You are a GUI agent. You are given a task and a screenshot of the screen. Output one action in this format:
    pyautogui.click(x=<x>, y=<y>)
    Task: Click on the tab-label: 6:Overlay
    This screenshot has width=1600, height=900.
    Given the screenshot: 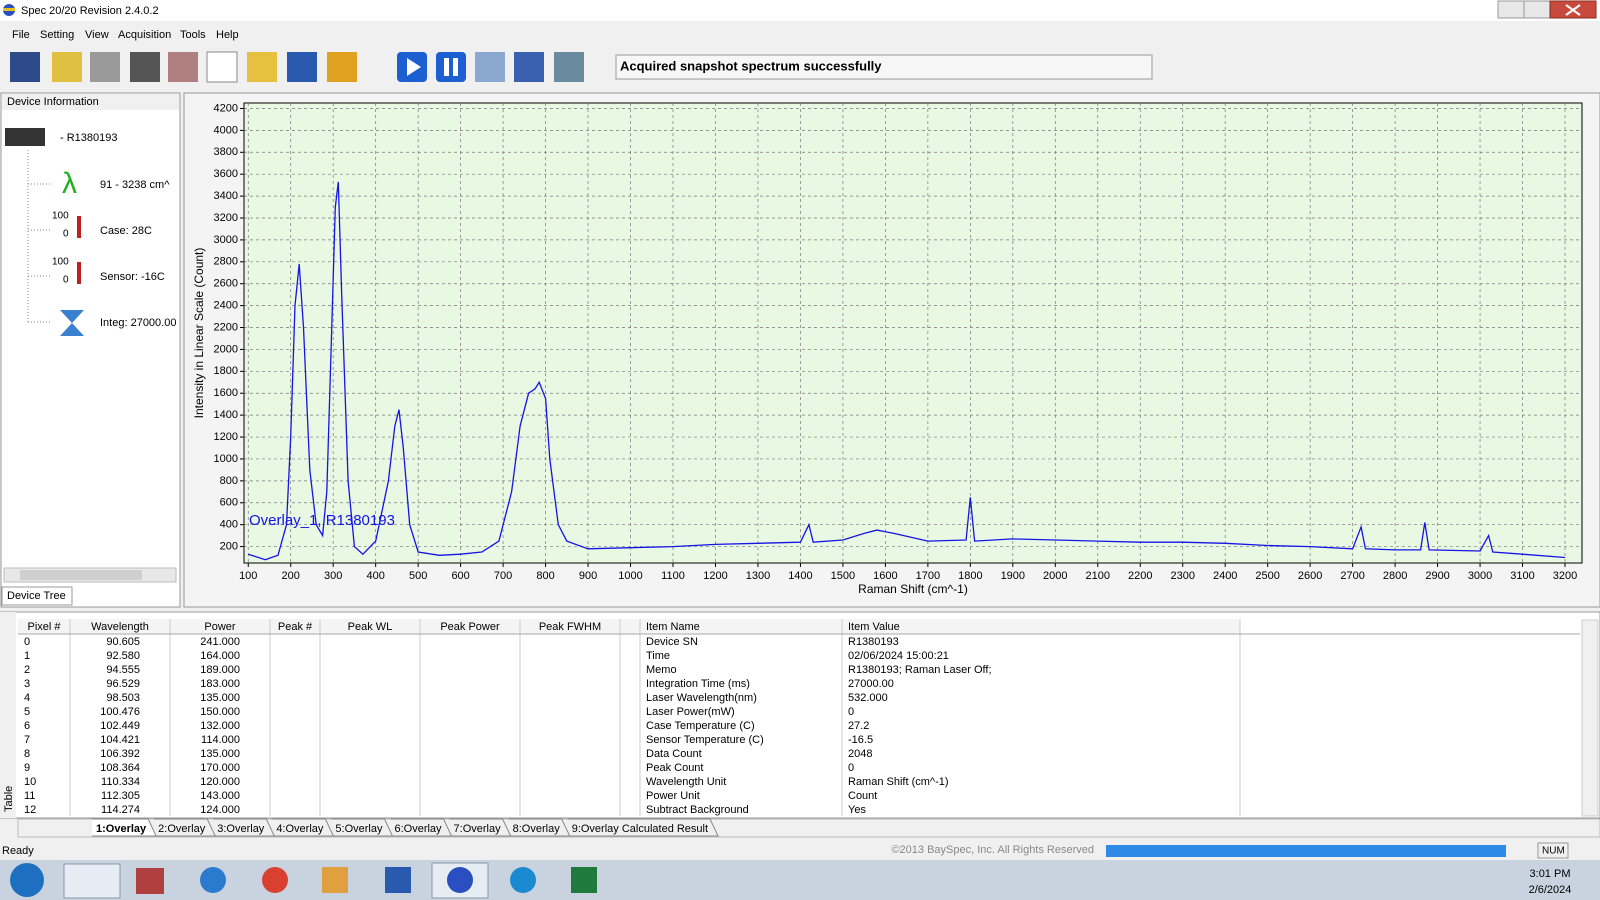 What is the action you would take?
    pyautogui.click(x=418, y=829)
    